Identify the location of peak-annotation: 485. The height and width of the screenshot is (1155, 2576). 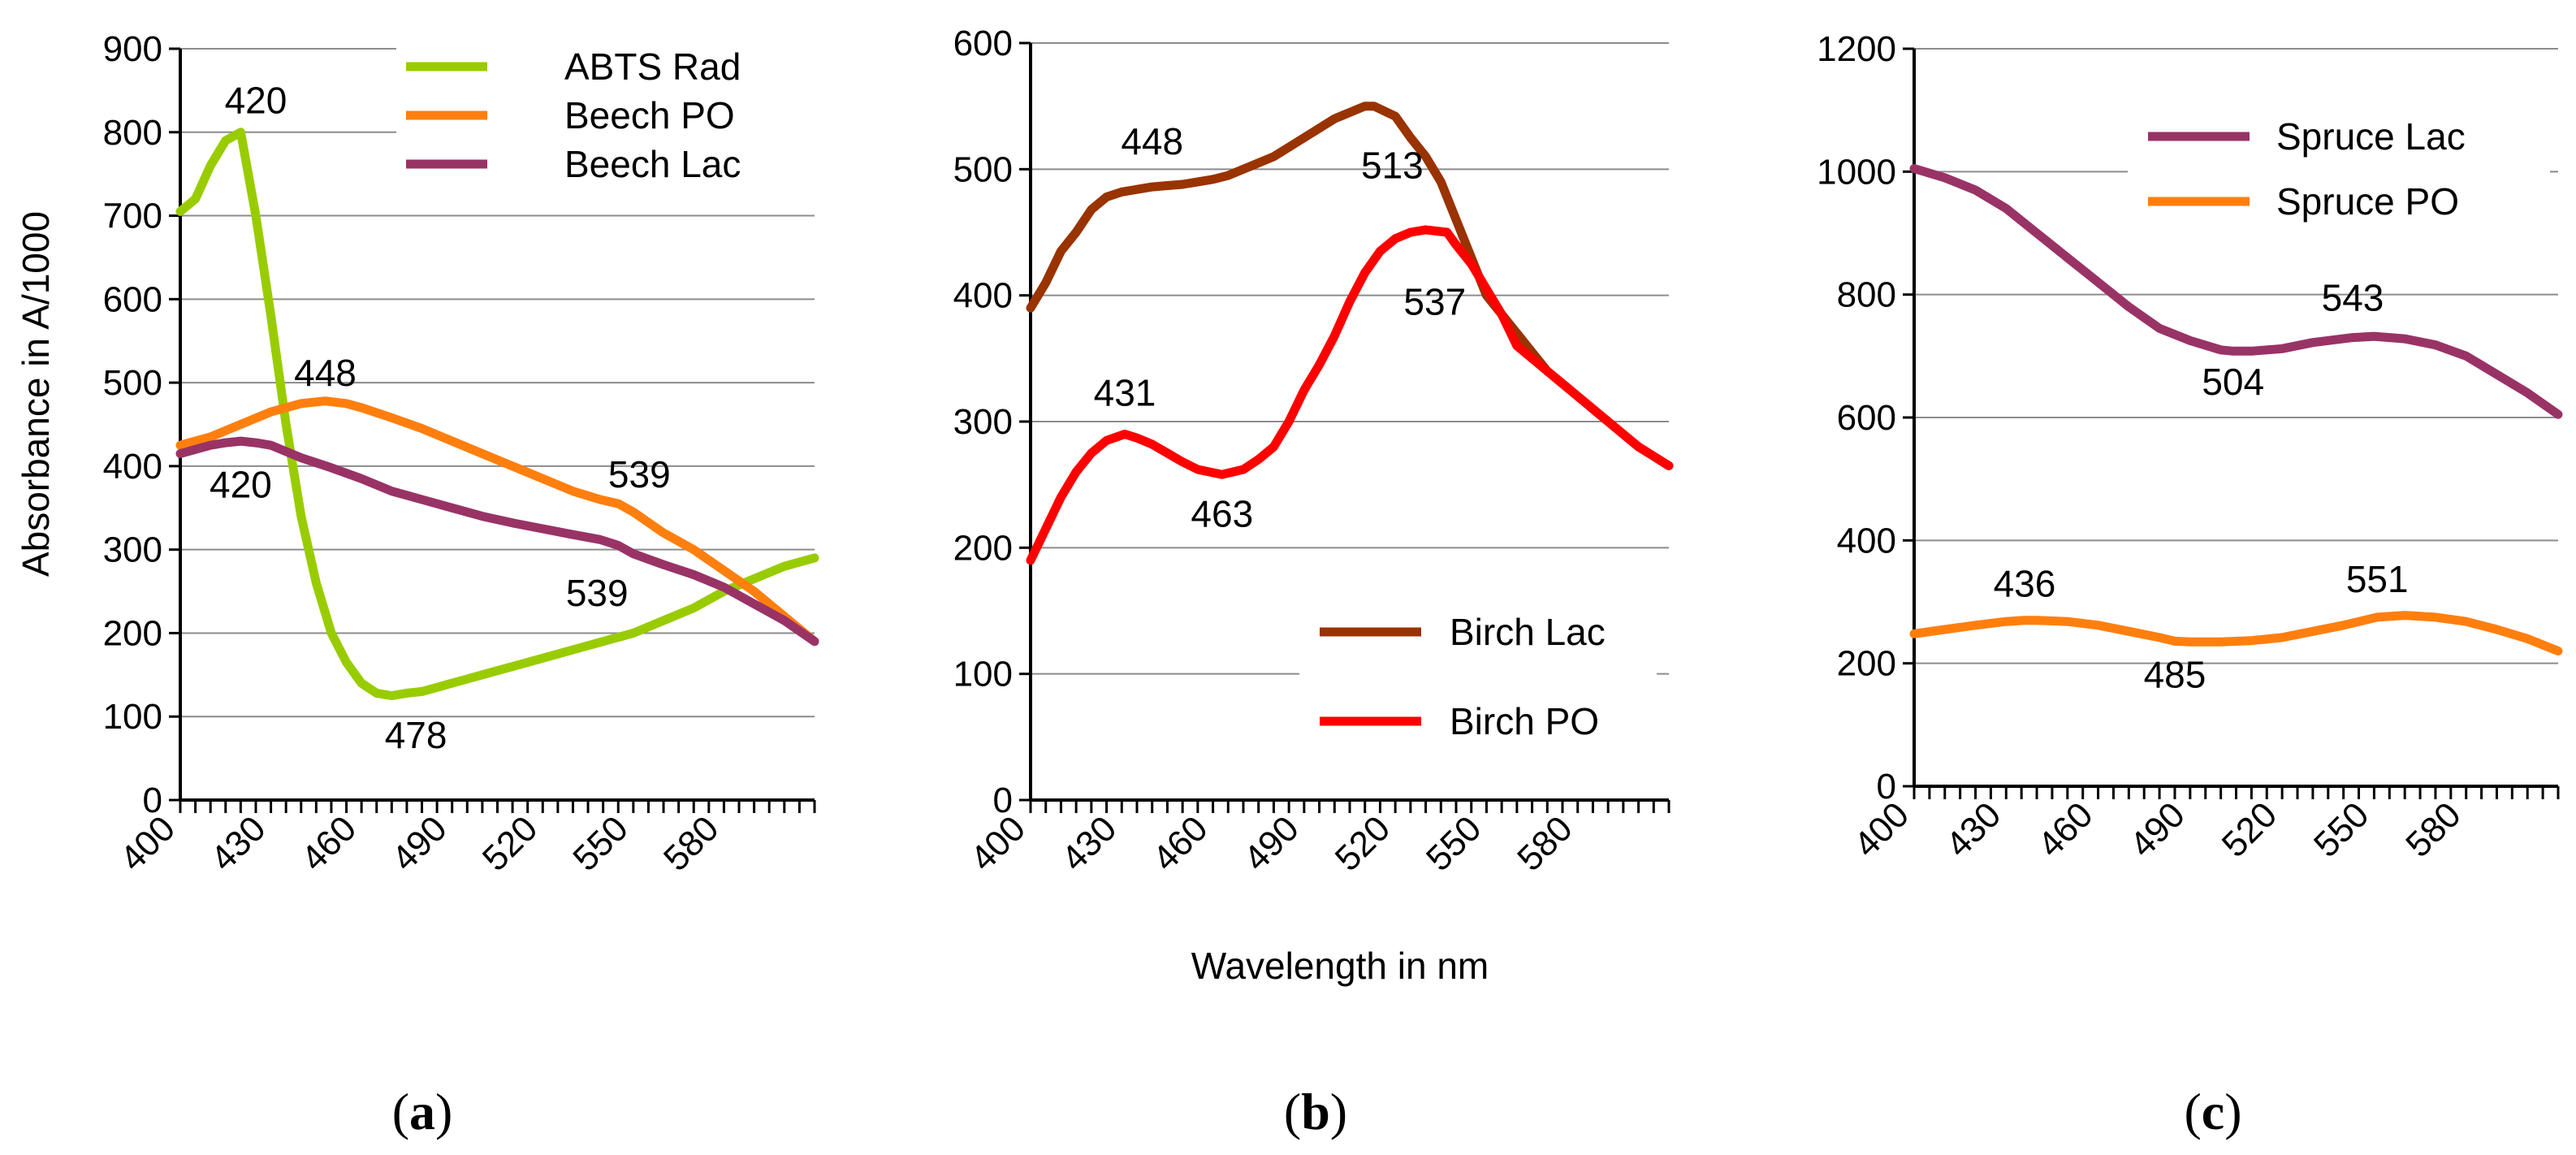
(2175, 674).